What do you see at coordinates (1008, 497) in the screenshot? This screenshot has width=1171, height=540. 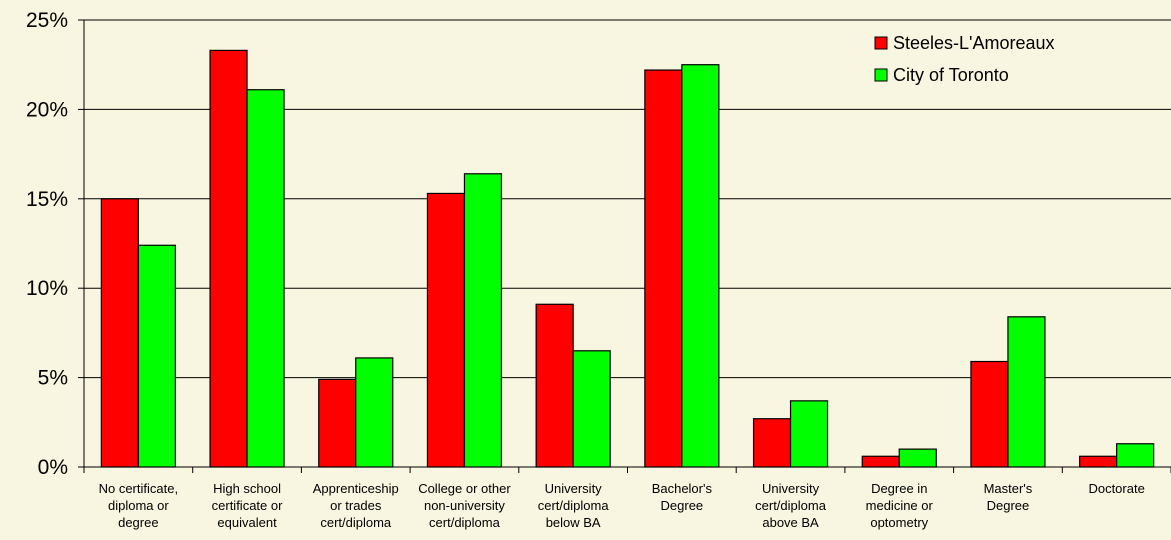 I see `x-tick-label: Master's Degree` at bounding box center [1008, 497].